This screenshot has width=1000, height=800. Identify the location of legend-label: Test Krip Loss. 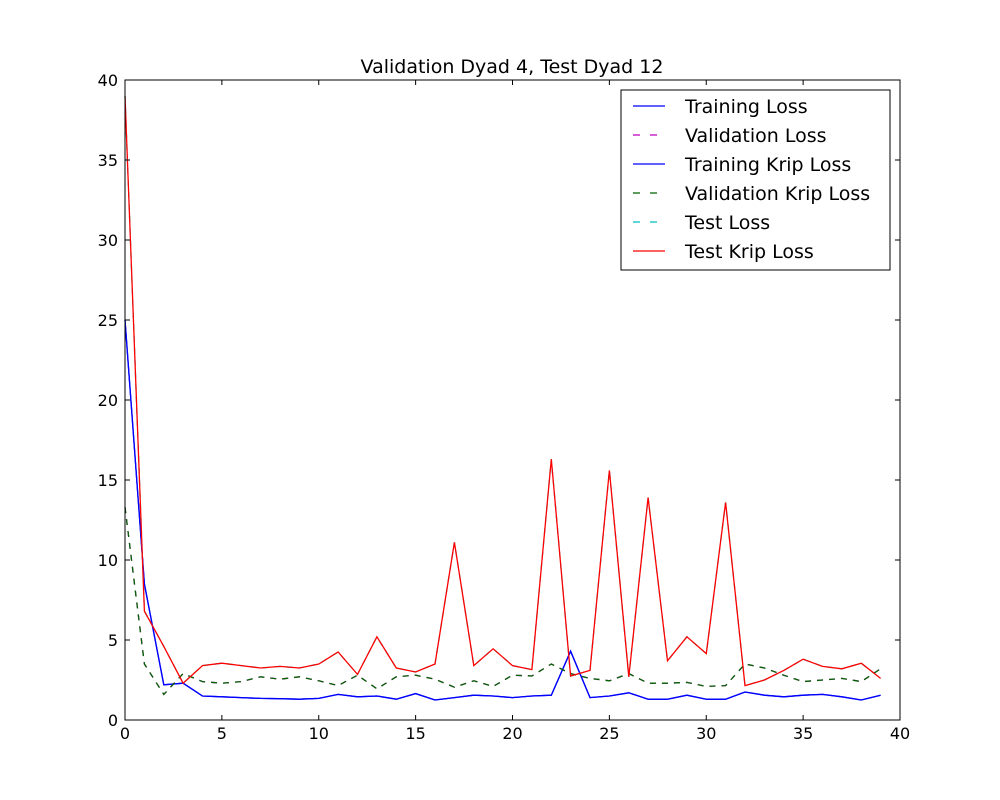
(749, 252).